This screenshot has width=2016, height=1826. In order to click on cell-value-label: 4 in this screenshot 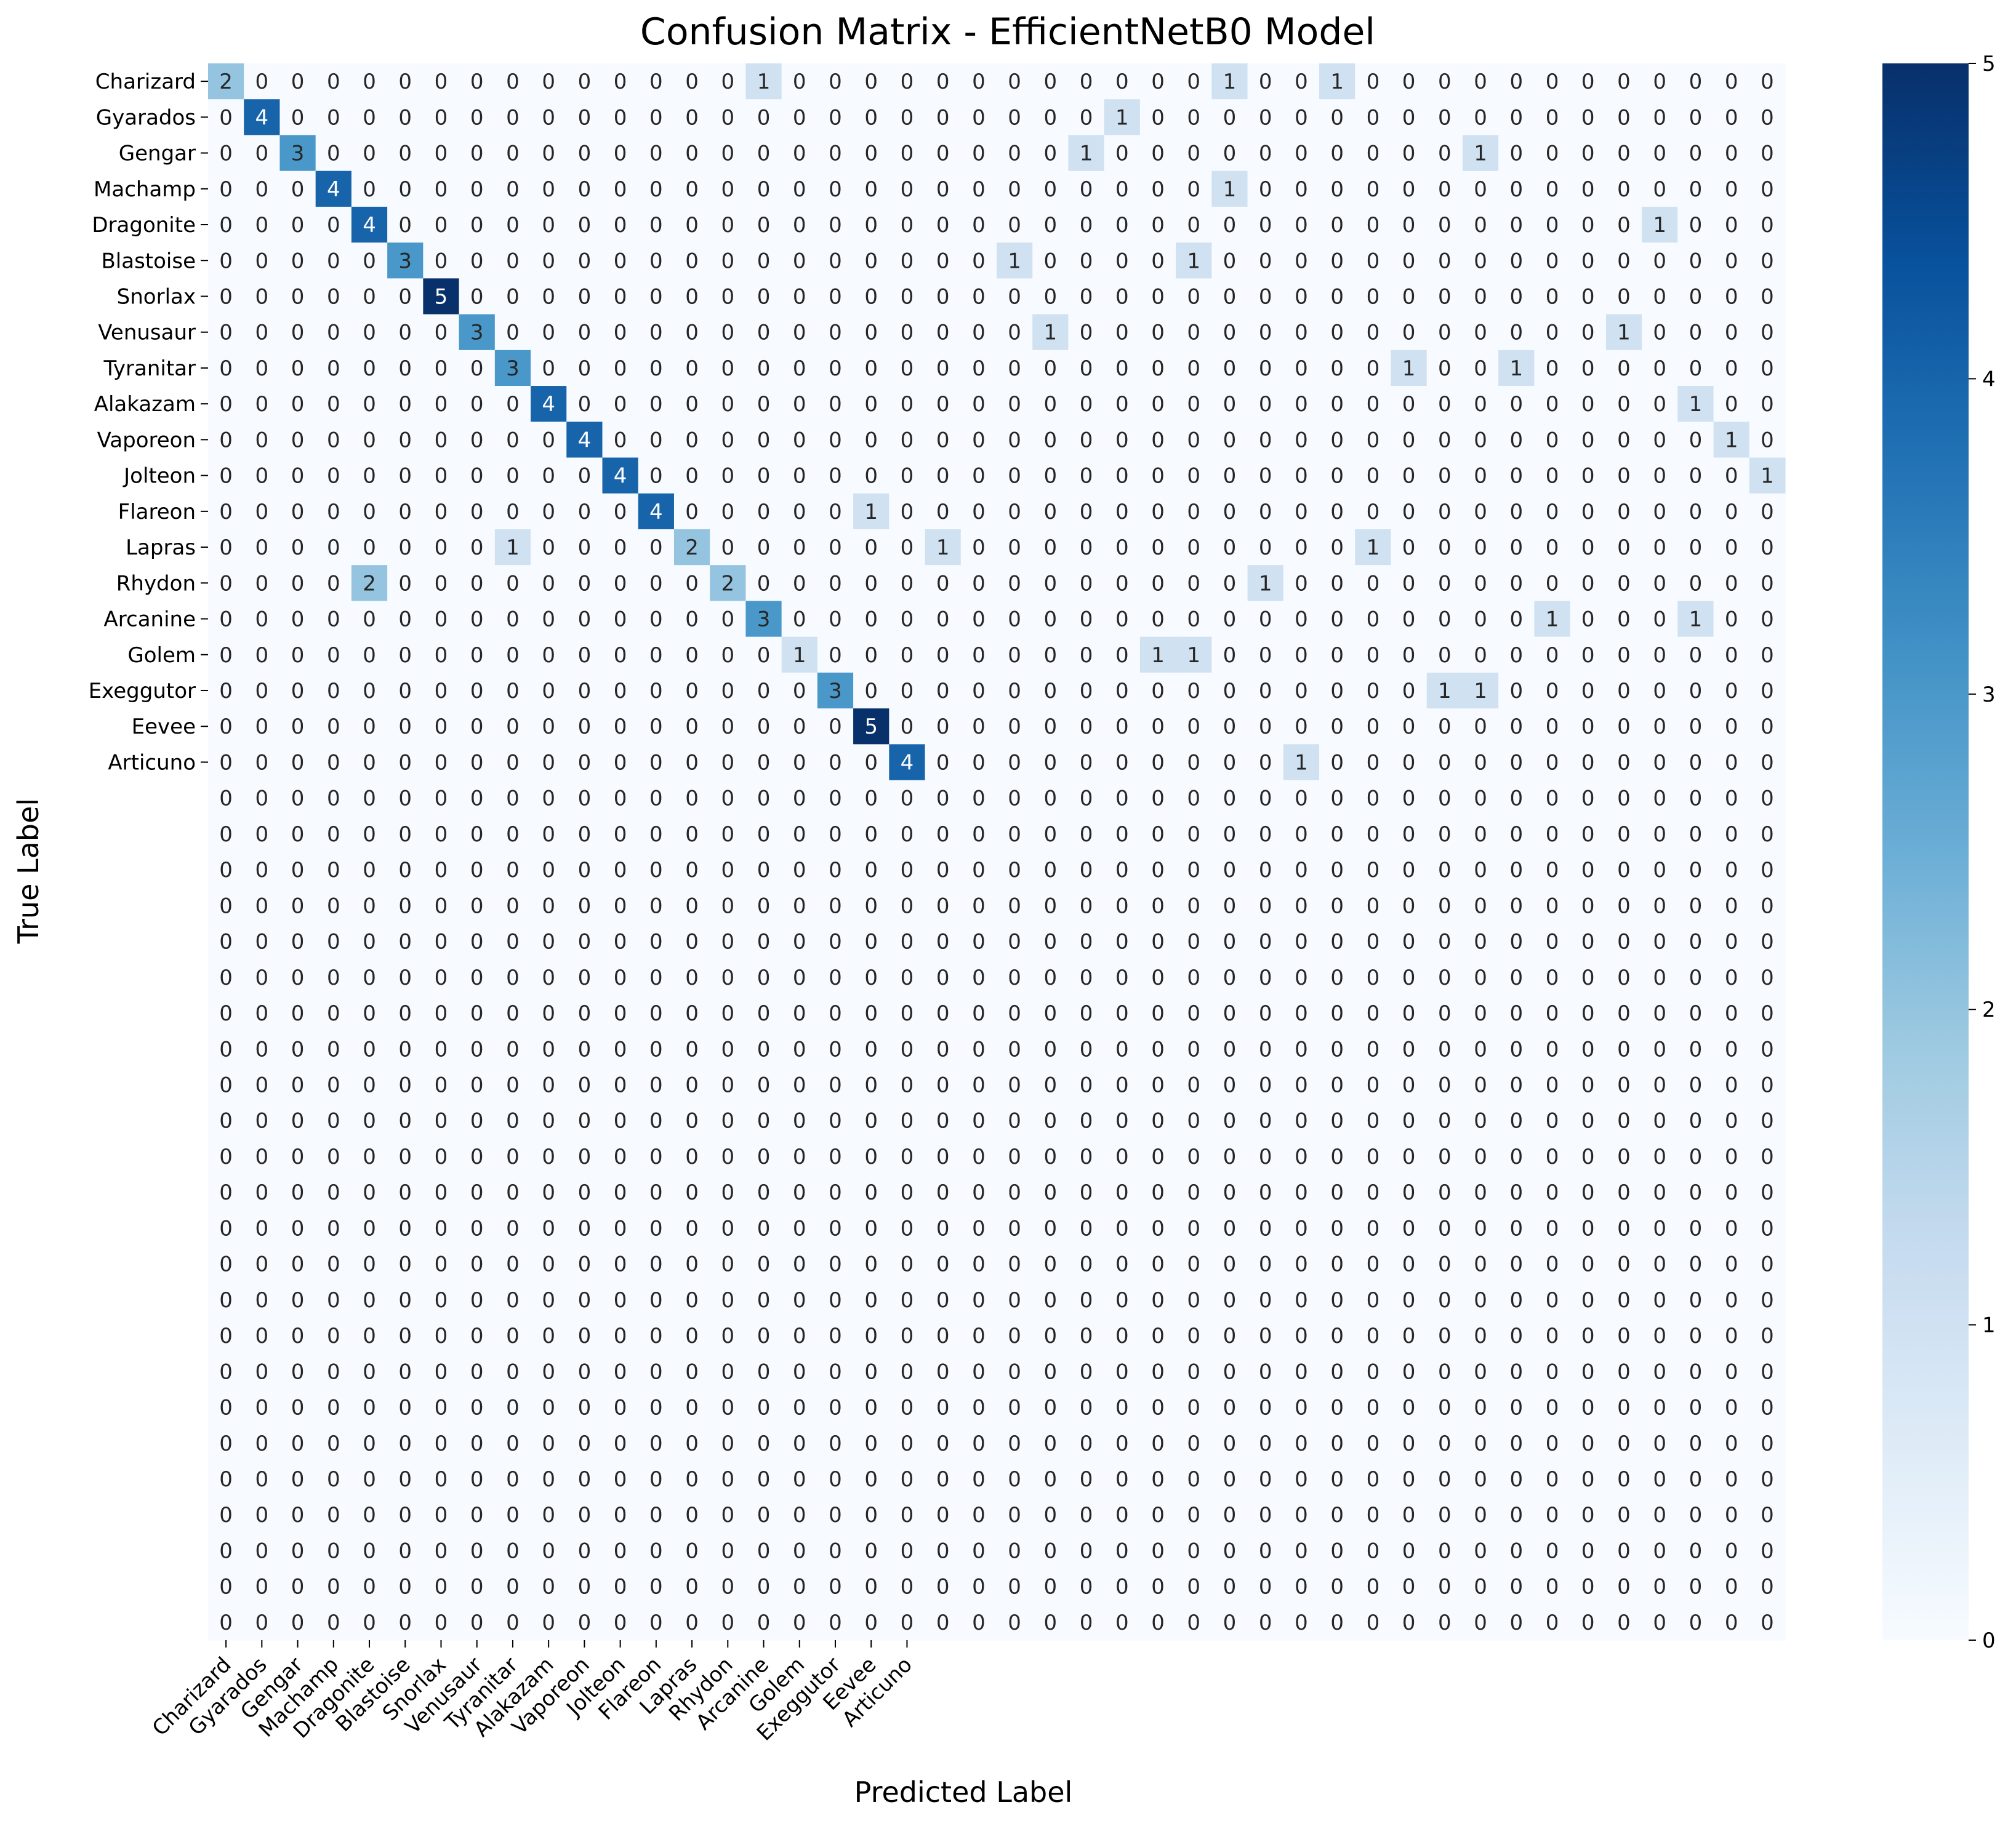, I will do `click(548, 404)`.